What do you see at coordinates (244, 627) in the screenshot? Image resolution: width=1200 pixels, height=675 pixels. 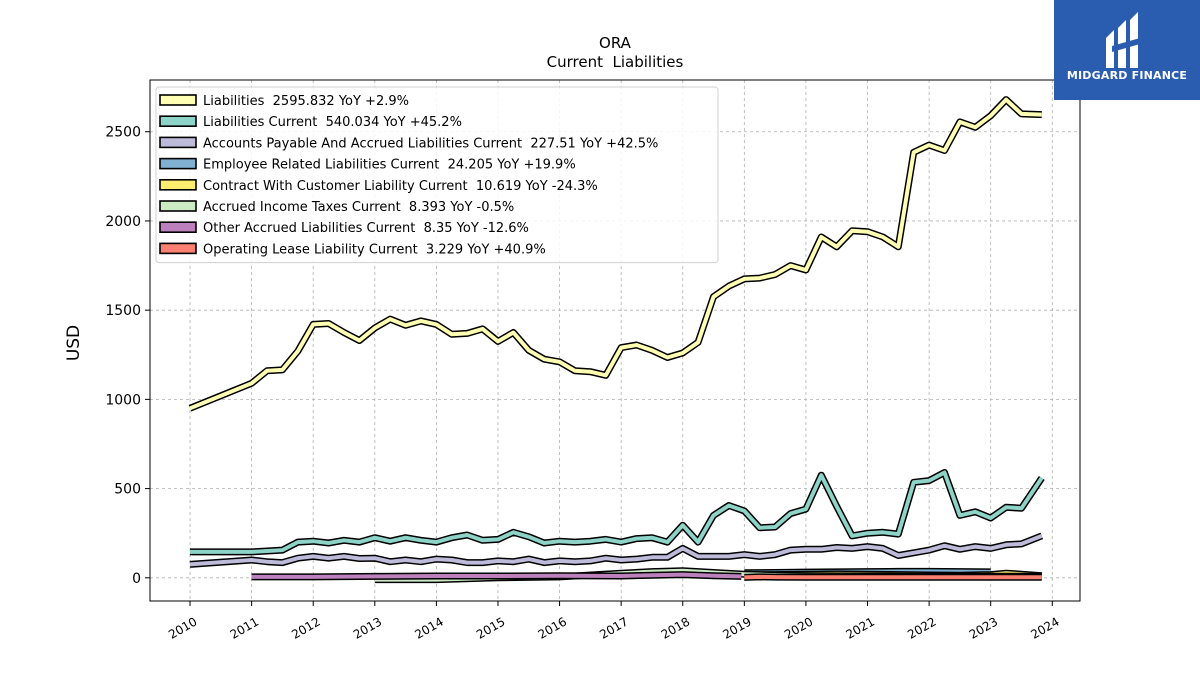 I see `x-tick-label: 2011` at bounding box center [244, 627].